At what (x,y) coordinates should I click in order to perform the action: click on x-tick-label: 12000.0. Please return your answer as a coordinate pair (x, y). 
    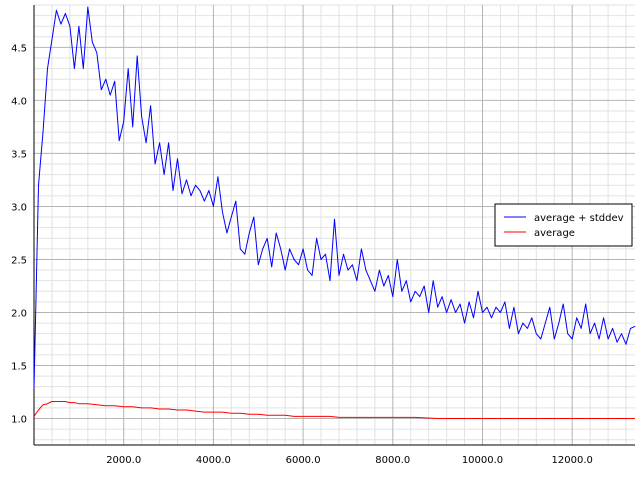
    Looking at the image, I should click on (572, 460).